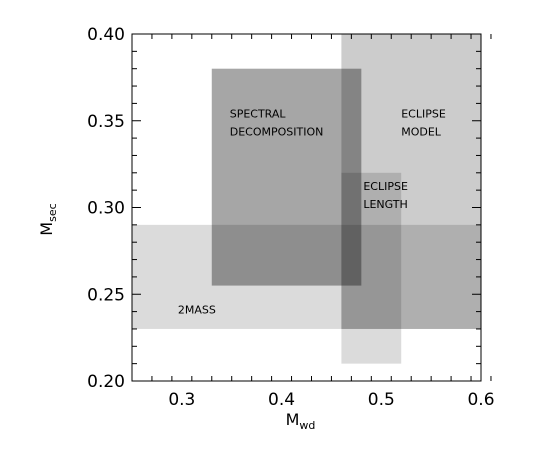 Image resolution: width=545 pixels, height=452 pixels. Describe the element at coordinates (423, 122) in the screenshot. I see `region-label-eclipse-model: ECLIPSE MODEL` at that location.